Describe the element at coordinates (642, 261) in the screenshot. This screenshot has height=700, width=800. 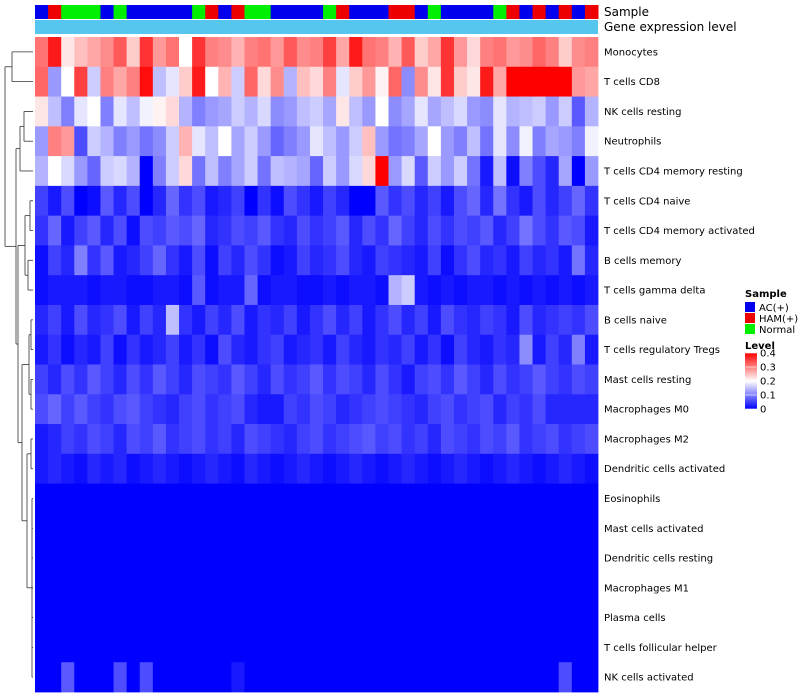
I see `row-label: B cells memory` at that location.